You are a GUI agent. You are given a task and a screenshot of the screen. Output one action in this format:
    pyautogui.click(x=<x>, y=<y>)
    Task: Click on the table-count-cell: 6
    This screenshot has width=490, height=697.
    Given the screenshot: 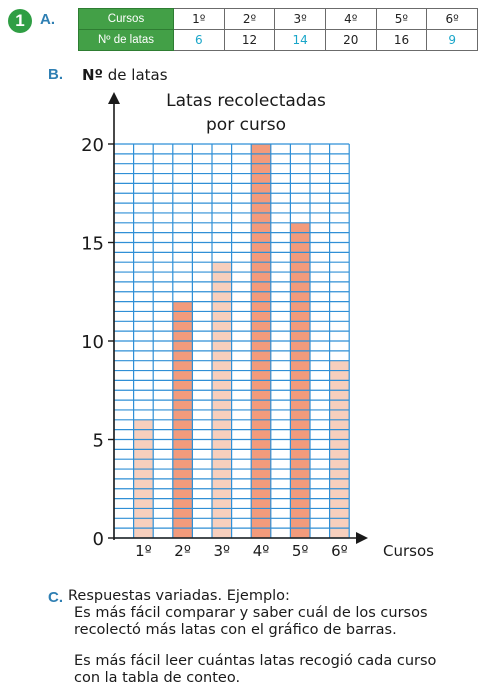 What is the action you would take?
    pyautogui.click(x=199, y=40)
    